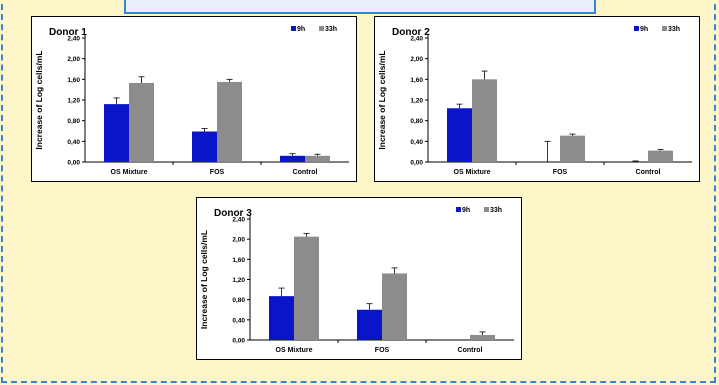 This screenshot has width=719, height=385. Describe the element at coordinates (360, 7) in the screenshot. I see `header-banner` at that location.